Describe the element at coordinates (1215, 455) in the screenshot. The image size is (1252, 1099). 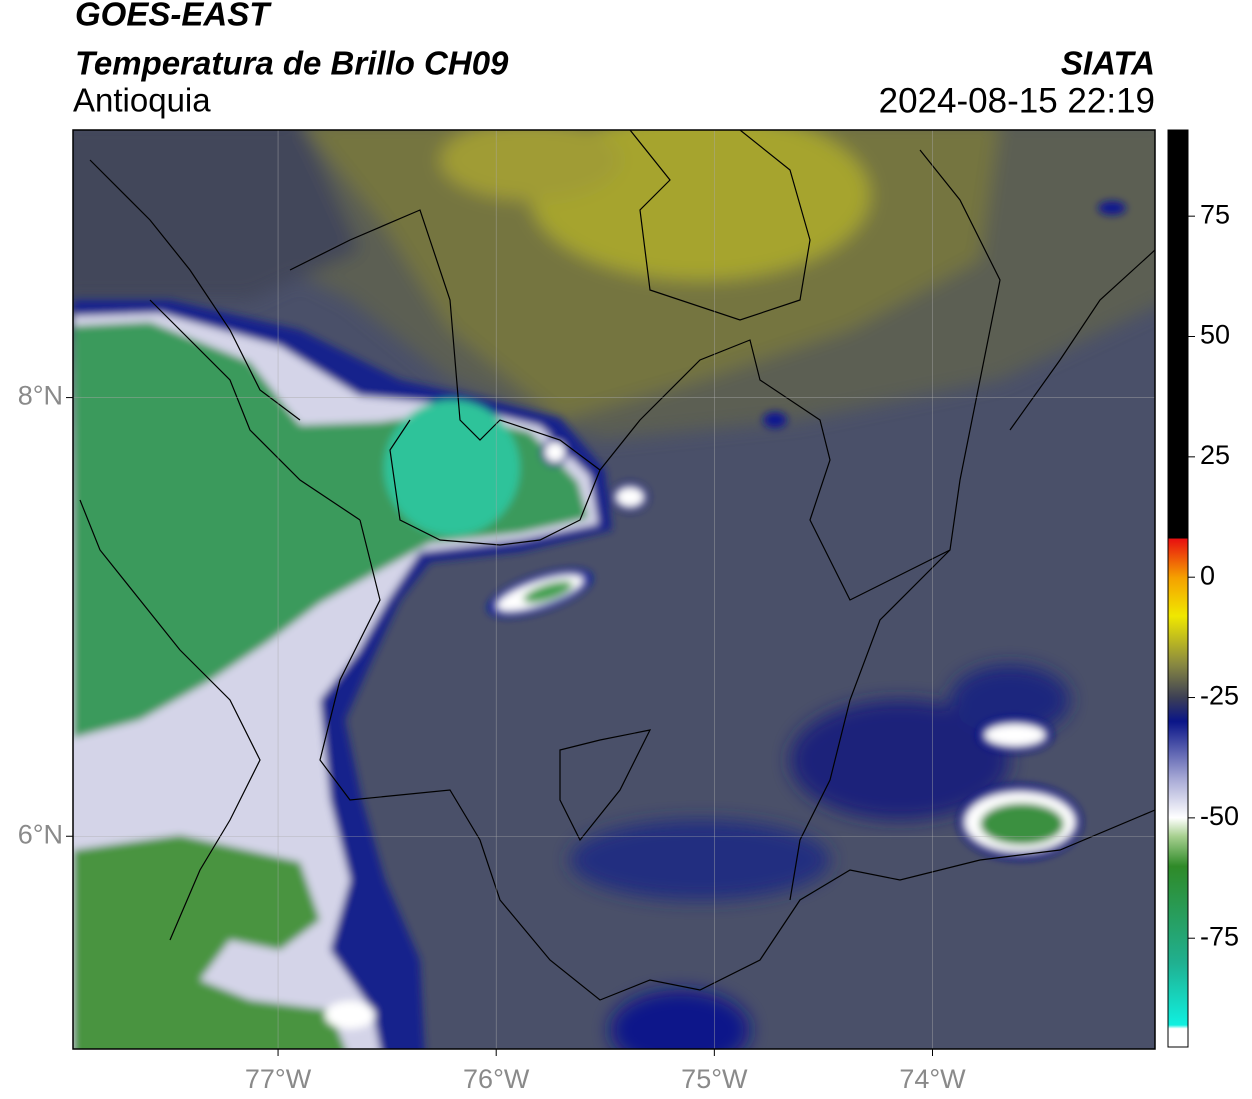
I see `colorbar-label: 25` at that location.